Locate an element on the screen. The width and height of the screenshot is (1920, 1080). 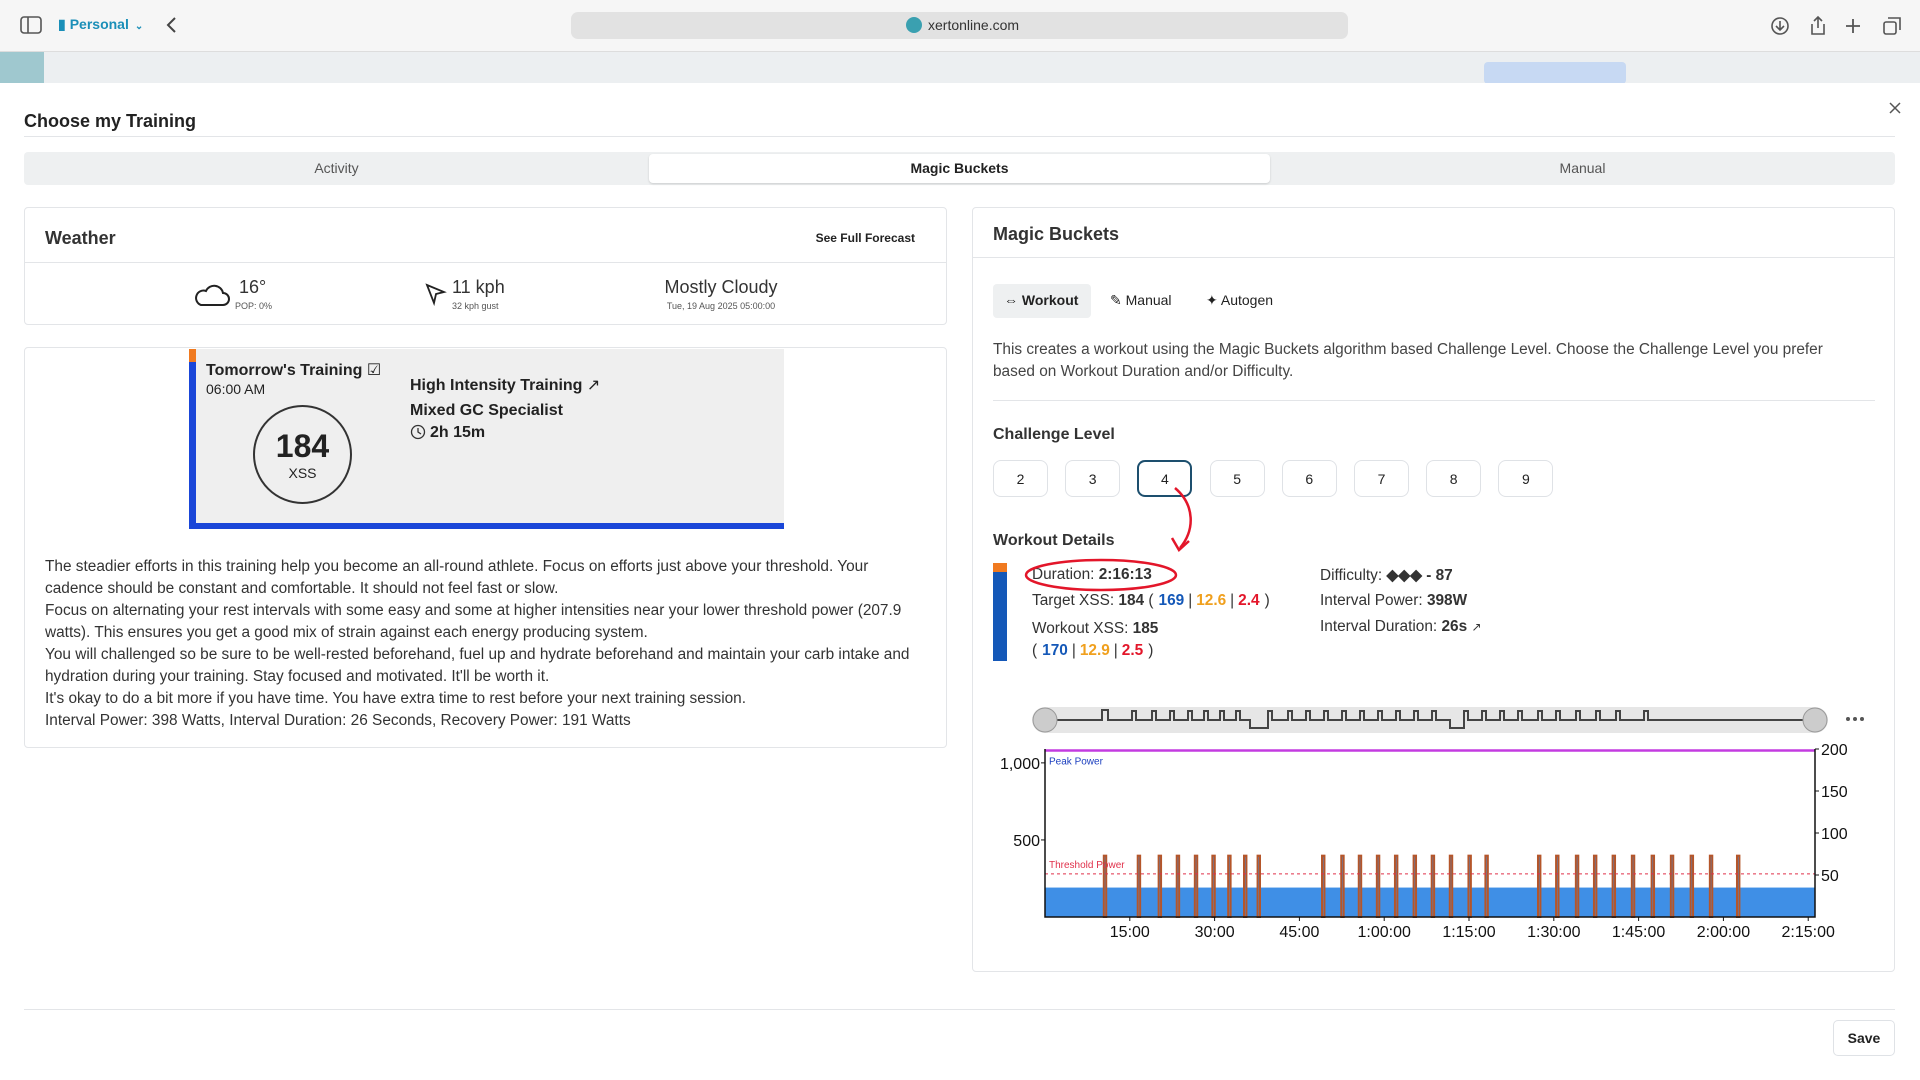
gust: 32 kph gust is located at coordinates (475, 306).